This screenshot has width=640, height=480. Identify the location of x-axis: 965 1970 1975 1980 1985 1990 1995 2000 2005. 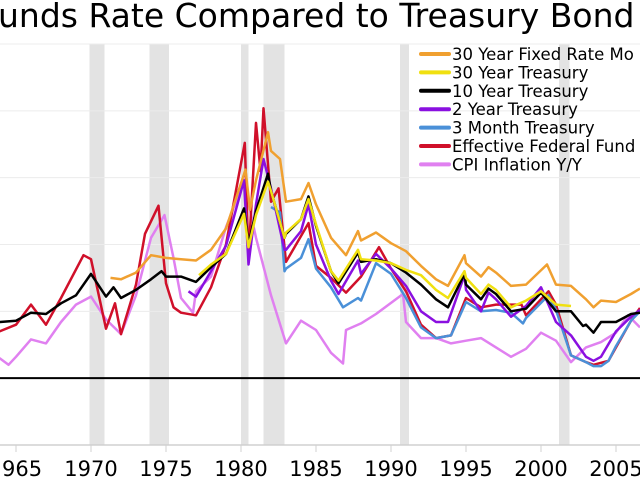
(321, 462).